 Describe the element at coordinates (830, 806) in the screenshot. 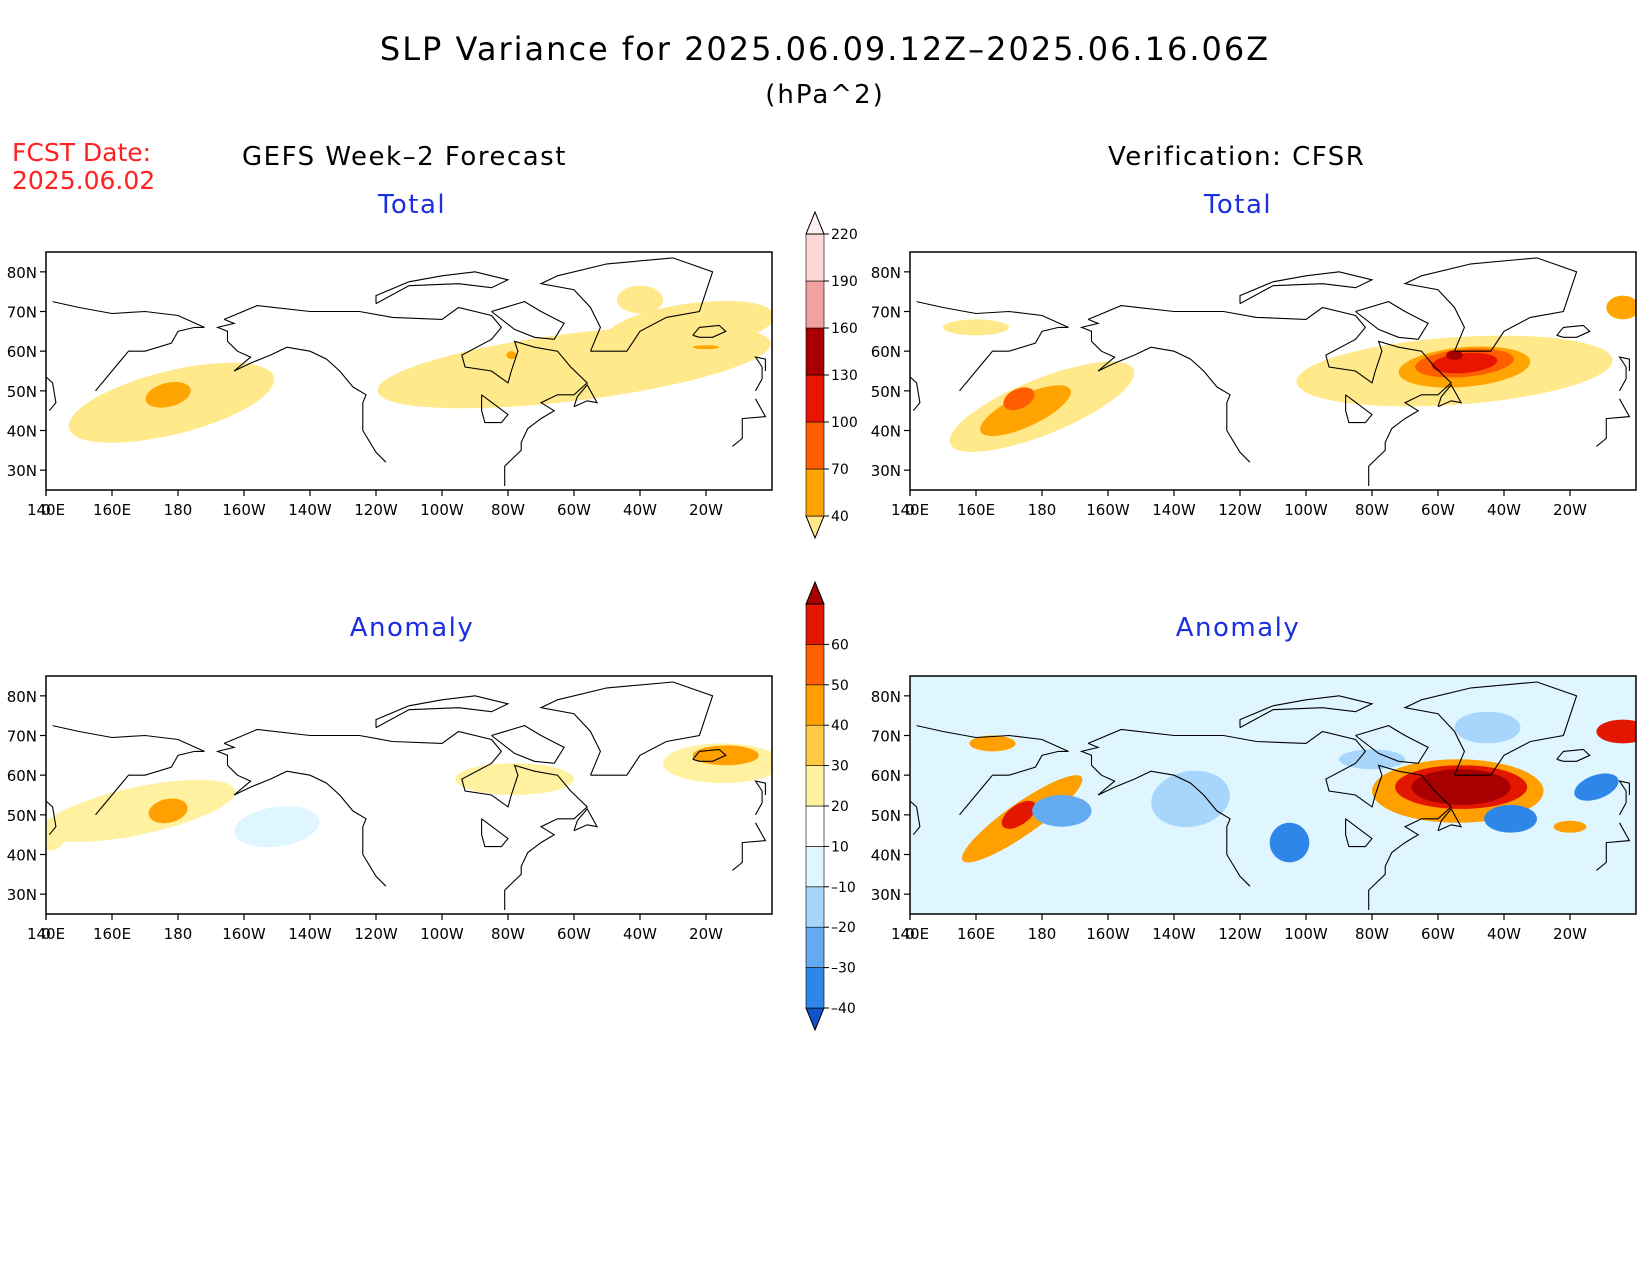

I see `anomaly-colorbar: –40 –30 –20 –10 10 20 30 40 50 60` at that location.